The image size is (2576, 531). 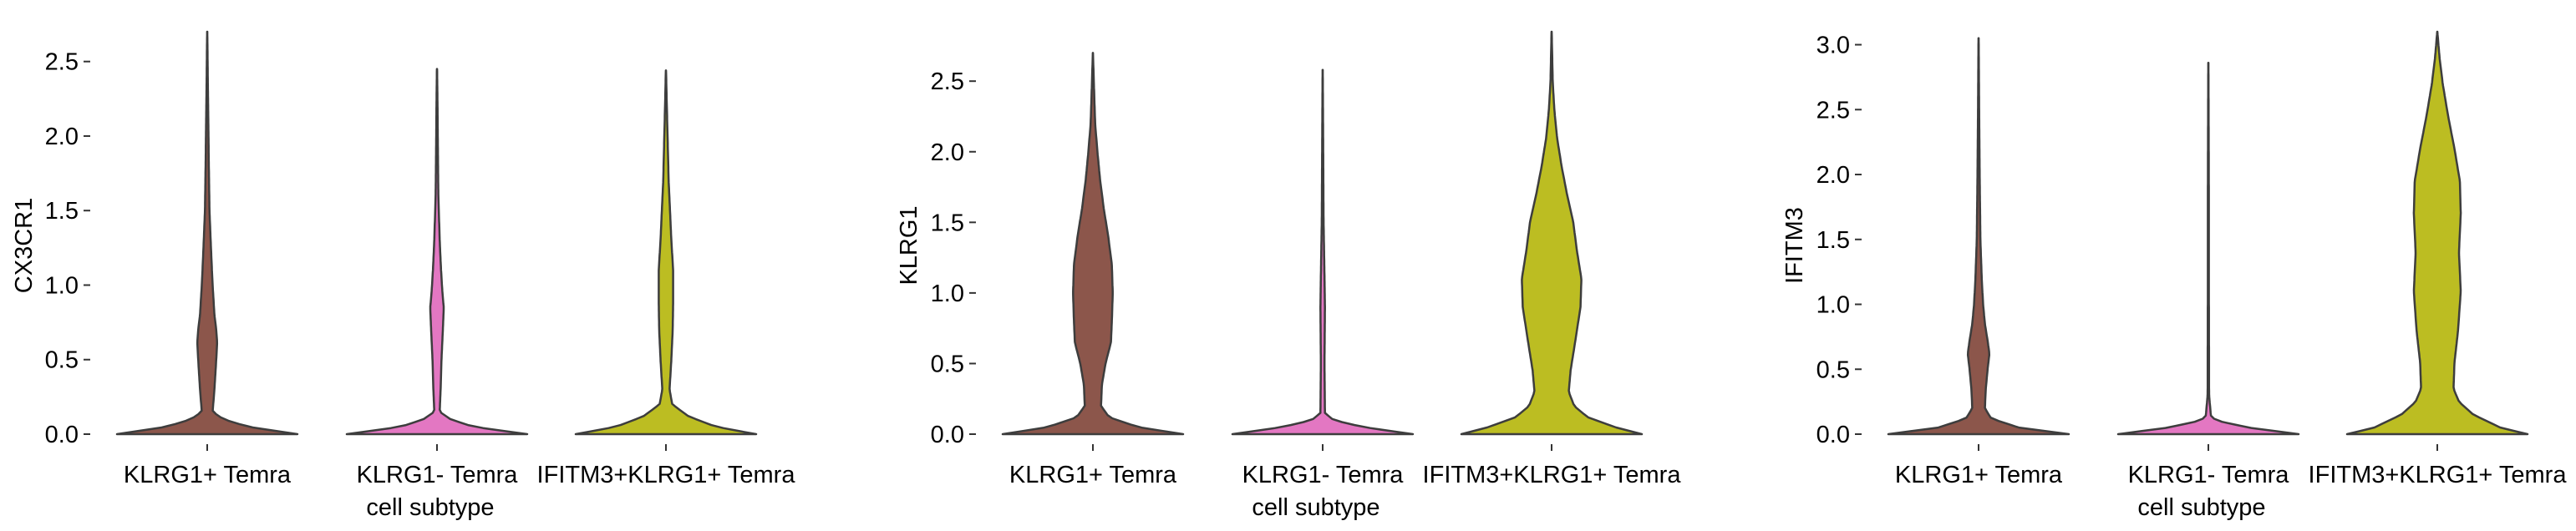 What do you see at coordinates (24, 245) in the screenshot?
I see `y-axis-label: CX3CR1` at bounding box center [24, 245].